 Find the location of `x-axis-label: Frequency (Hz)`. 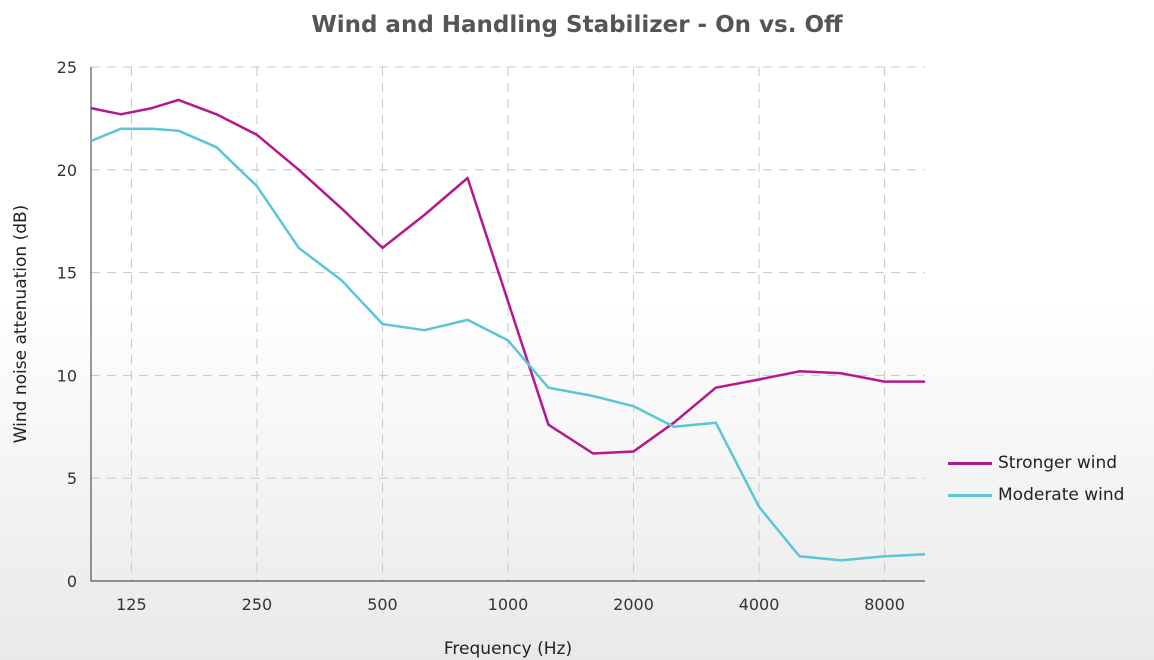

x-axis-label: Frequency (Hz) is located at coordinates (508, 649).